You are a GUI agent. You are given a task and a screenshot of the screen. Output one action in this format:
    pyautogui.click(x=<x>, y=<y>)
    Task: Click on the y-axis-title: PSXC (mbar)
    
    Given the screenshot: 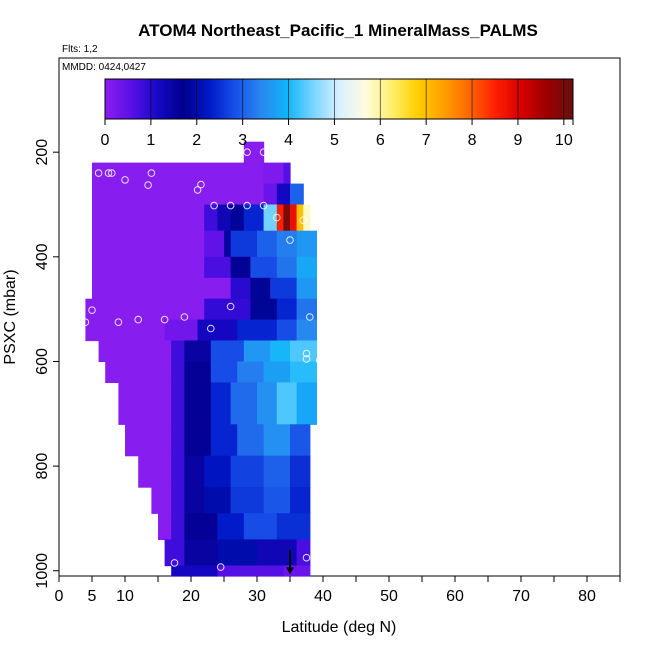 What is the action you would take?
    pyautogui.click(x=10, y=316)
    